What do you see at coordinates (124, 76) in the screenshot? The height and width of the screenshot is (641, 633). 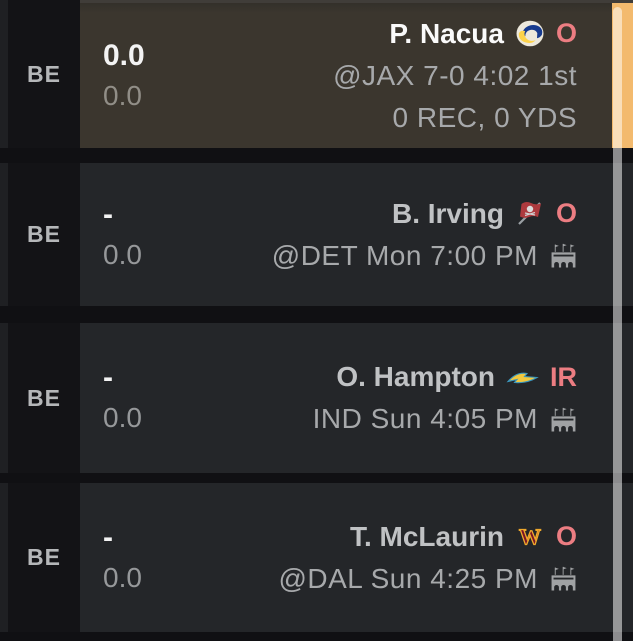 I see `score-block: 0.0 0.0` at bounding box center [124, 76].